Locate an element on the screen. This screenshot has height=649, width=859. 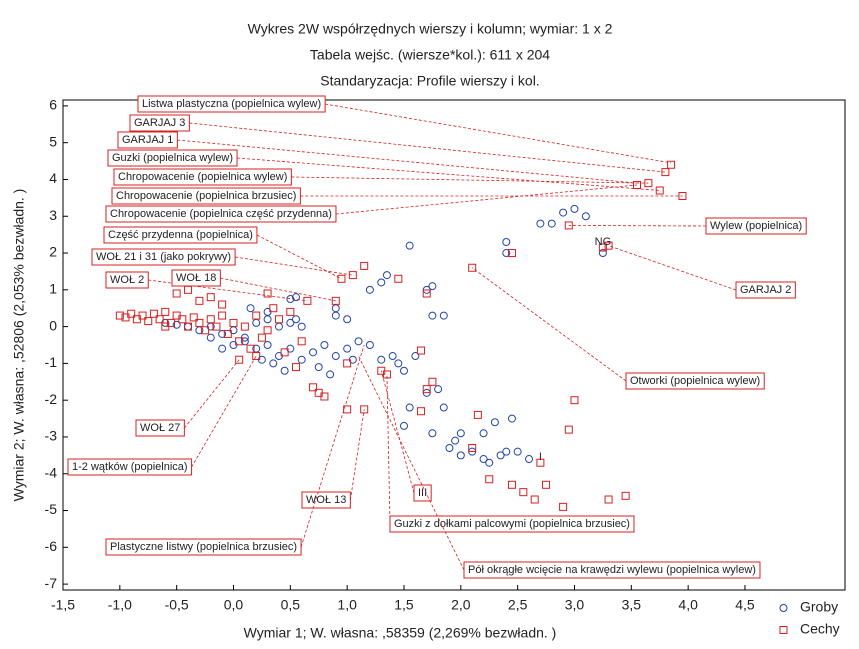
annotation-text: III is located at coordinates (422, 493).